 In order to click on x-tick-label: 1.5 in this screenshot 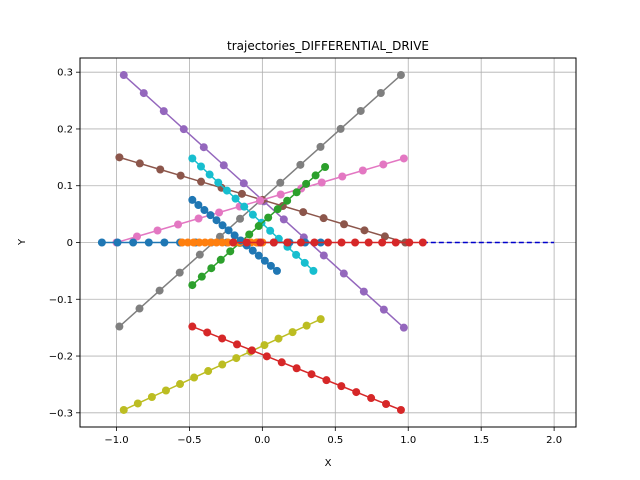, I will do `click(481, 440)`.